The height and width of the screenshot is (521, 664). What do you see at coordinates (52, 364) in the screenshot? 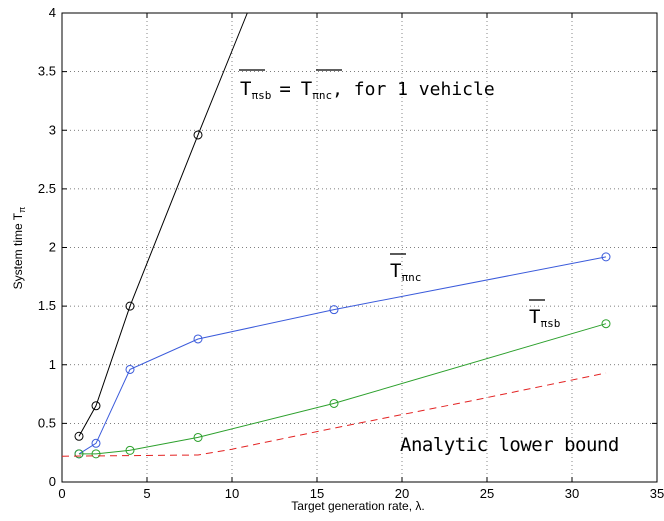
I see `y-tick-label: 1` at bounding box center [52, 364].